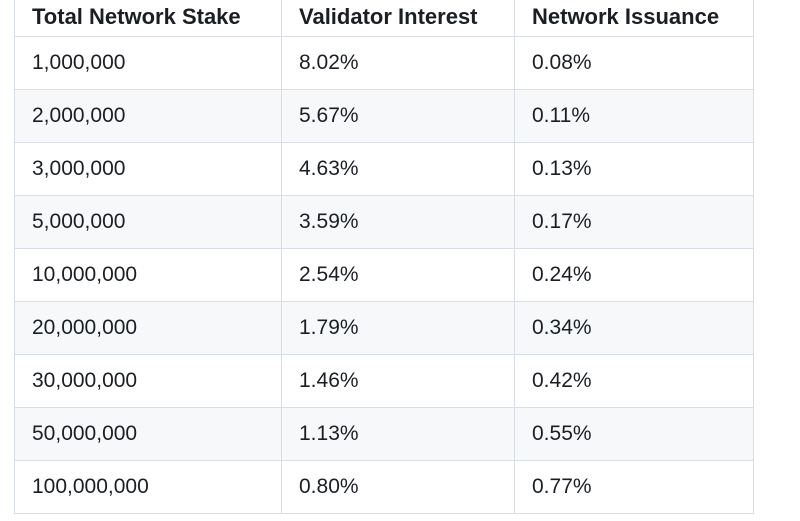 This screenshot has width=800, height=521. I want to click on cell-stake: 1,000,000, so click(148, 63).